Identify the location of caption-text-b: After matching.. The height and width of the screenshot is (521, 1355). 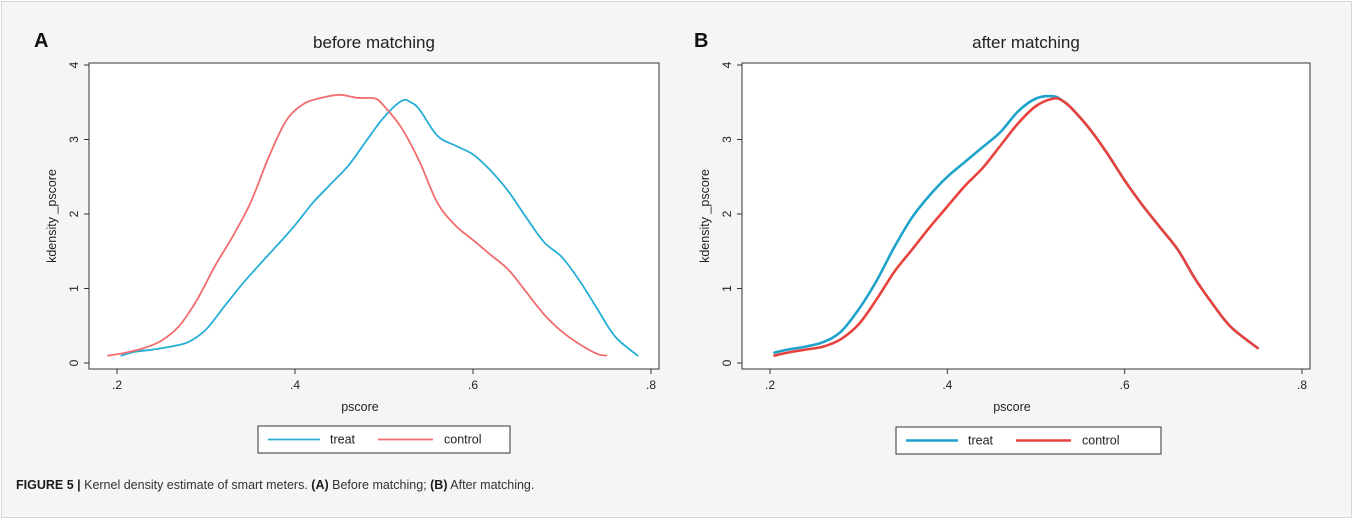
(492, 485).